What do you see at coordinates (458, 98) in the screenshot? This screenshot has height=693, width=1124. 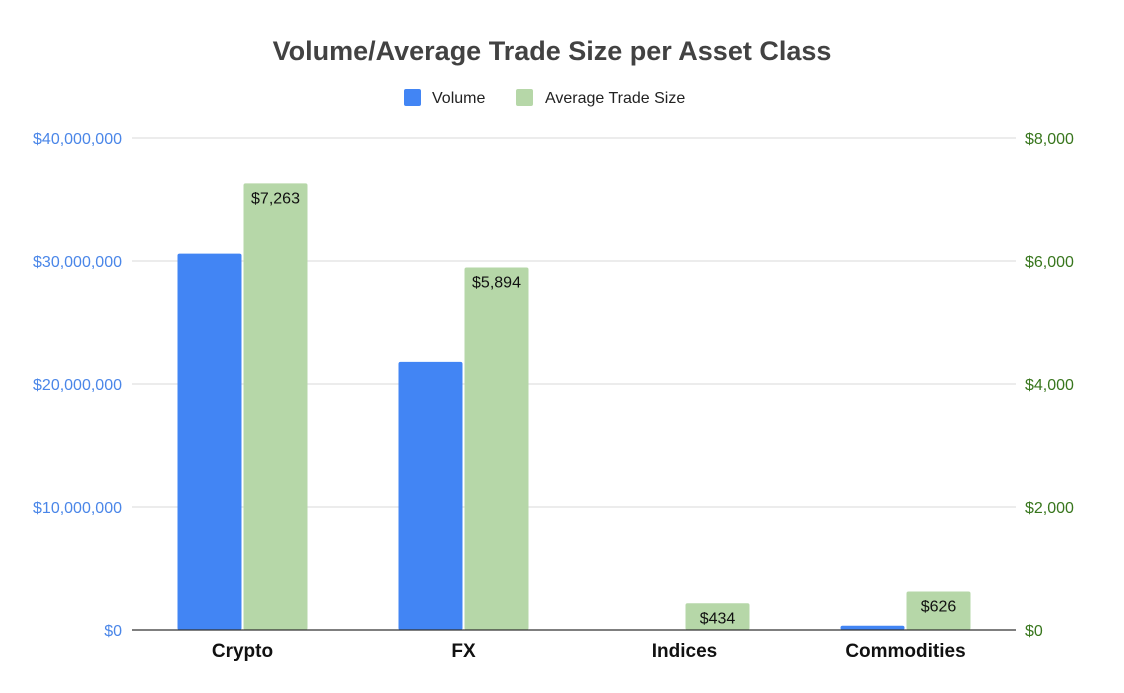 I see `legend-label-1: Volume` at bounding box center [458, 98].